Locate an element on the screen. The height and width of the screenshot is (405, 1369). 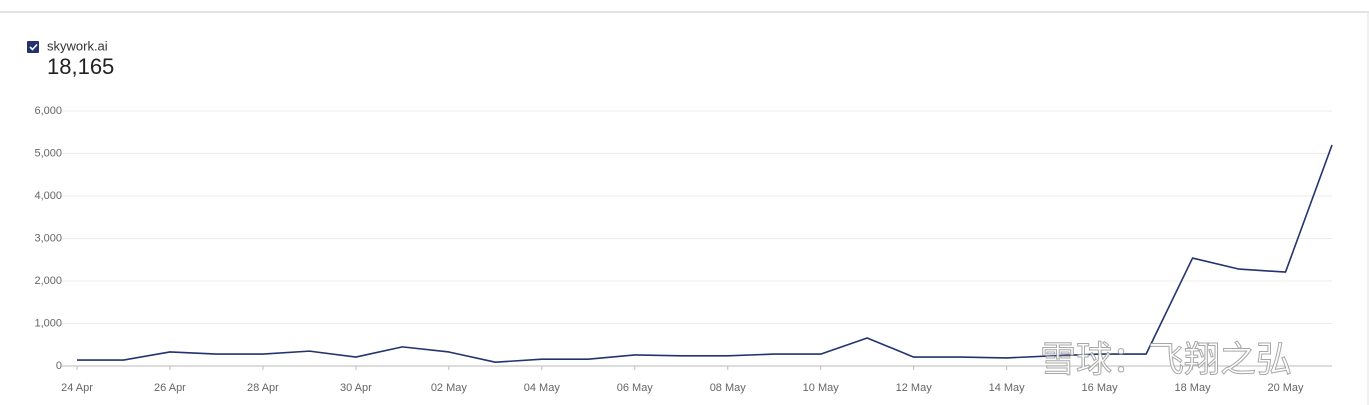
watermark: 雪球：飞翔之弘 is located at coordinates (1166, 359).